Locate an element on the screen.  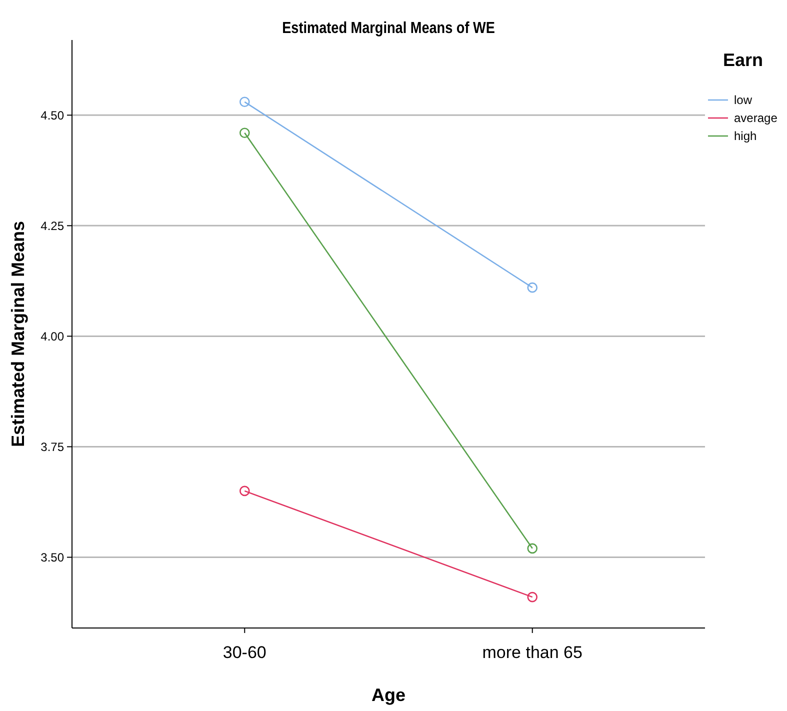
legend-label: average is located at coordinates (756, 118).